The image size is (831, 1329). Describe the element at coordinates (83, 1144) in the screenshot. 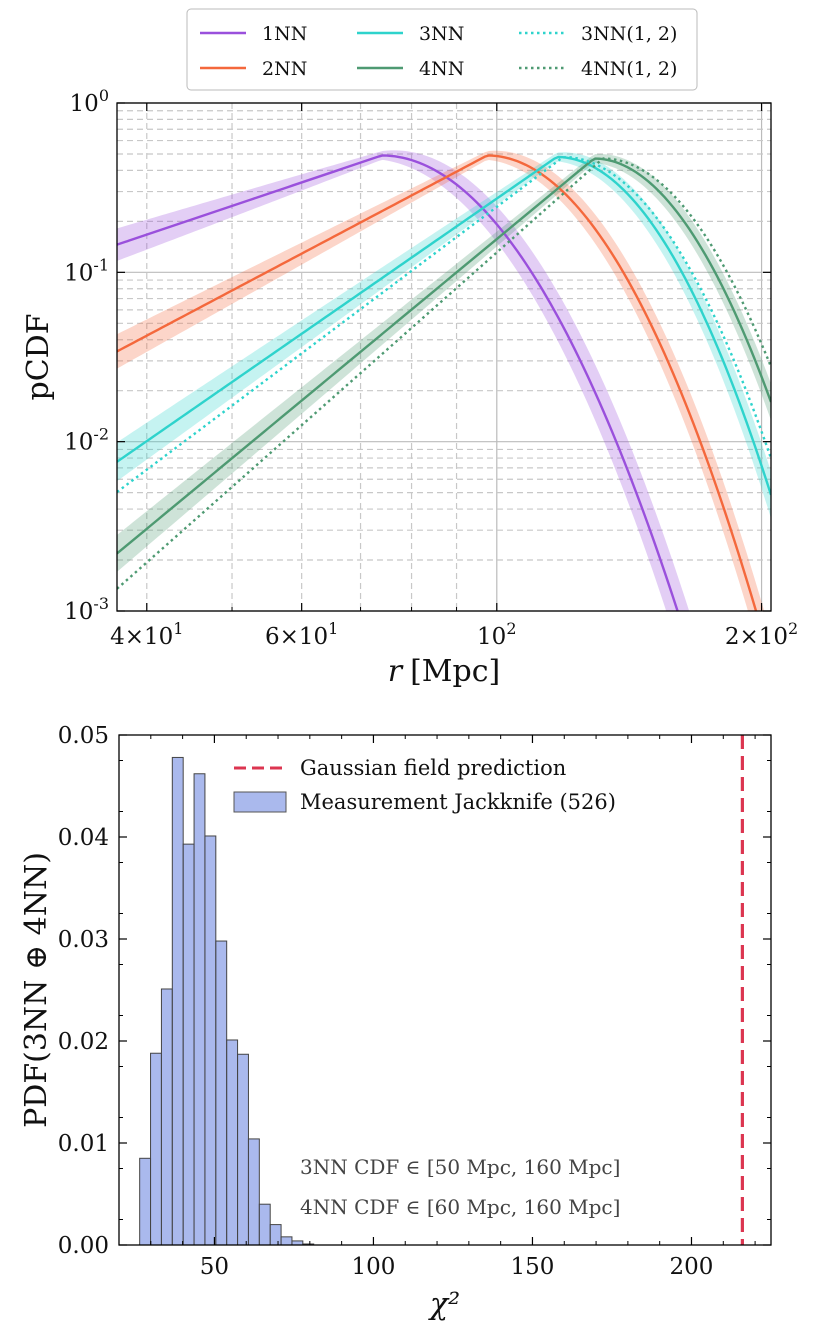

I see `chi2-ytick-label-1: 0.01` at that location.